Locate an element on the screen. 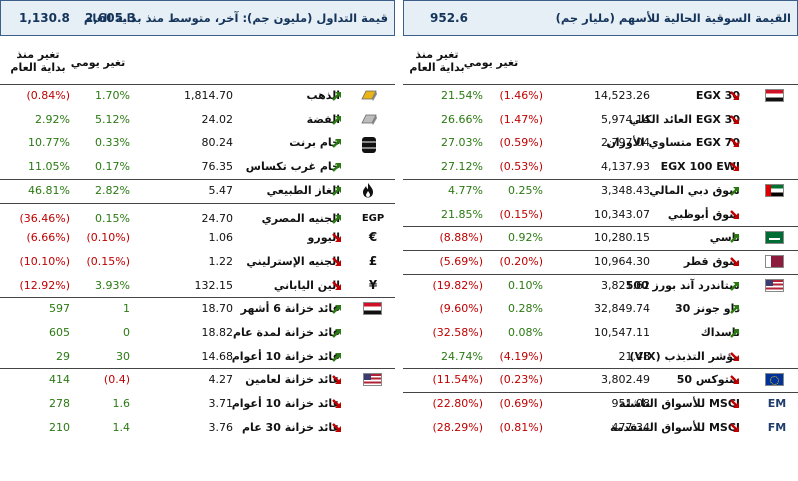  instrument-name: ستوكس 50 is located at coordinates (708, 380).